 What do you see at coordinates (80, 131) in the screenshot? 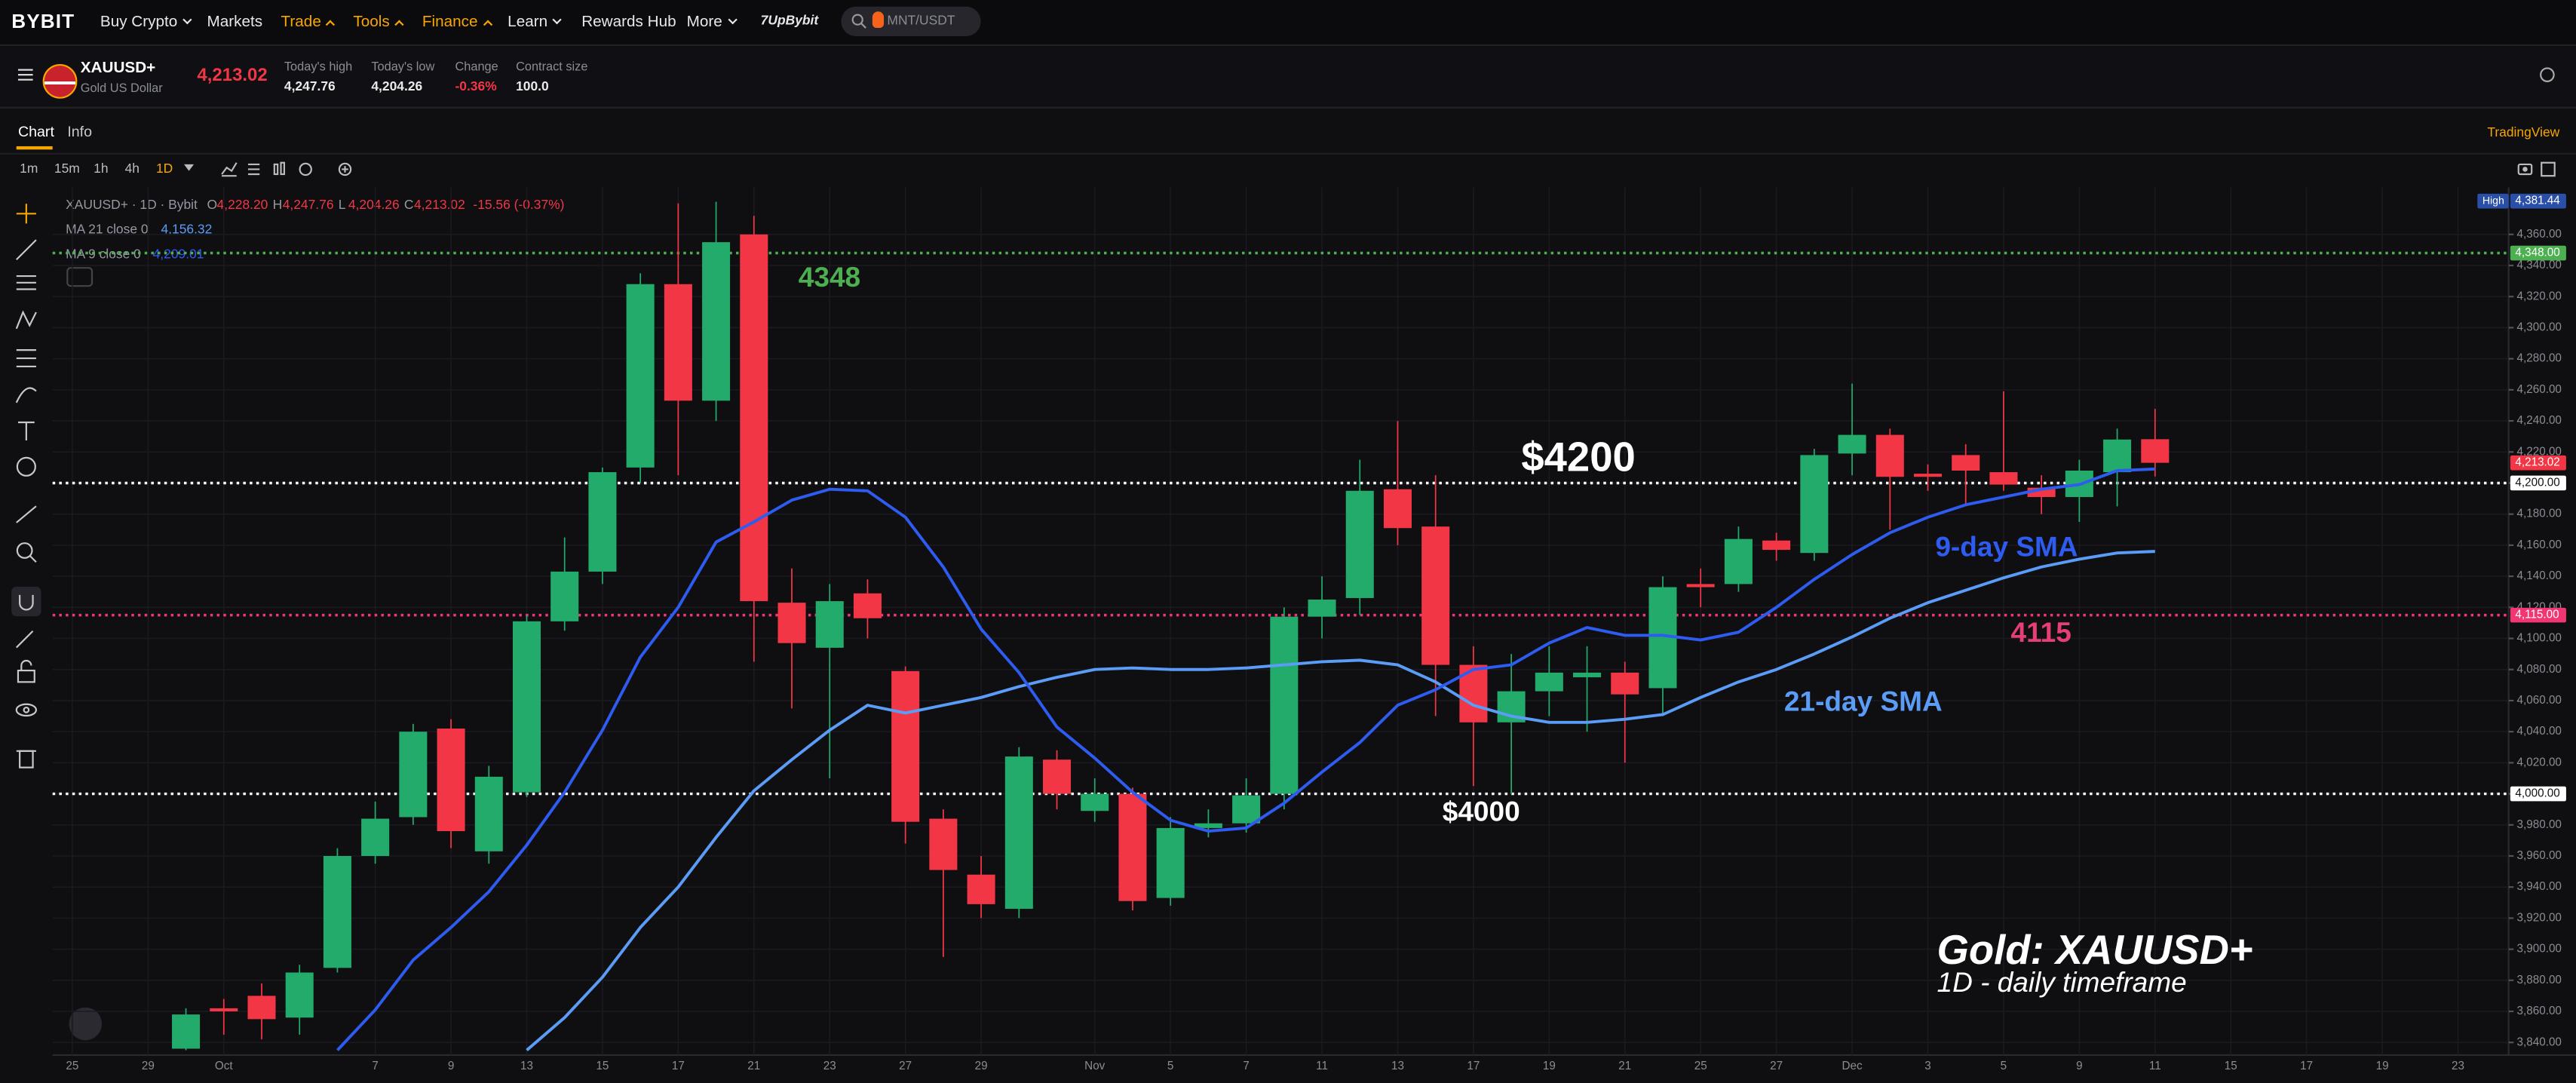
I see `tab-info: Info` at bounding box center [80, 131].